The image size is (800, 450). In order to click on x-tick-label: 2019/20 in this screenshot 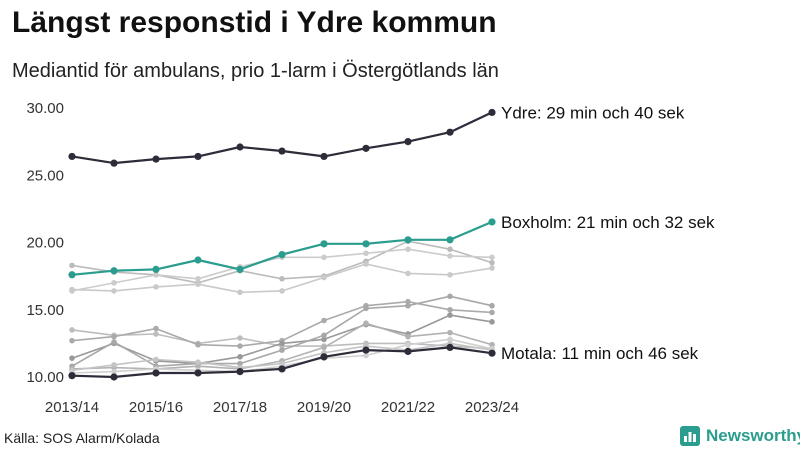, I will do `click(324, 407)`.